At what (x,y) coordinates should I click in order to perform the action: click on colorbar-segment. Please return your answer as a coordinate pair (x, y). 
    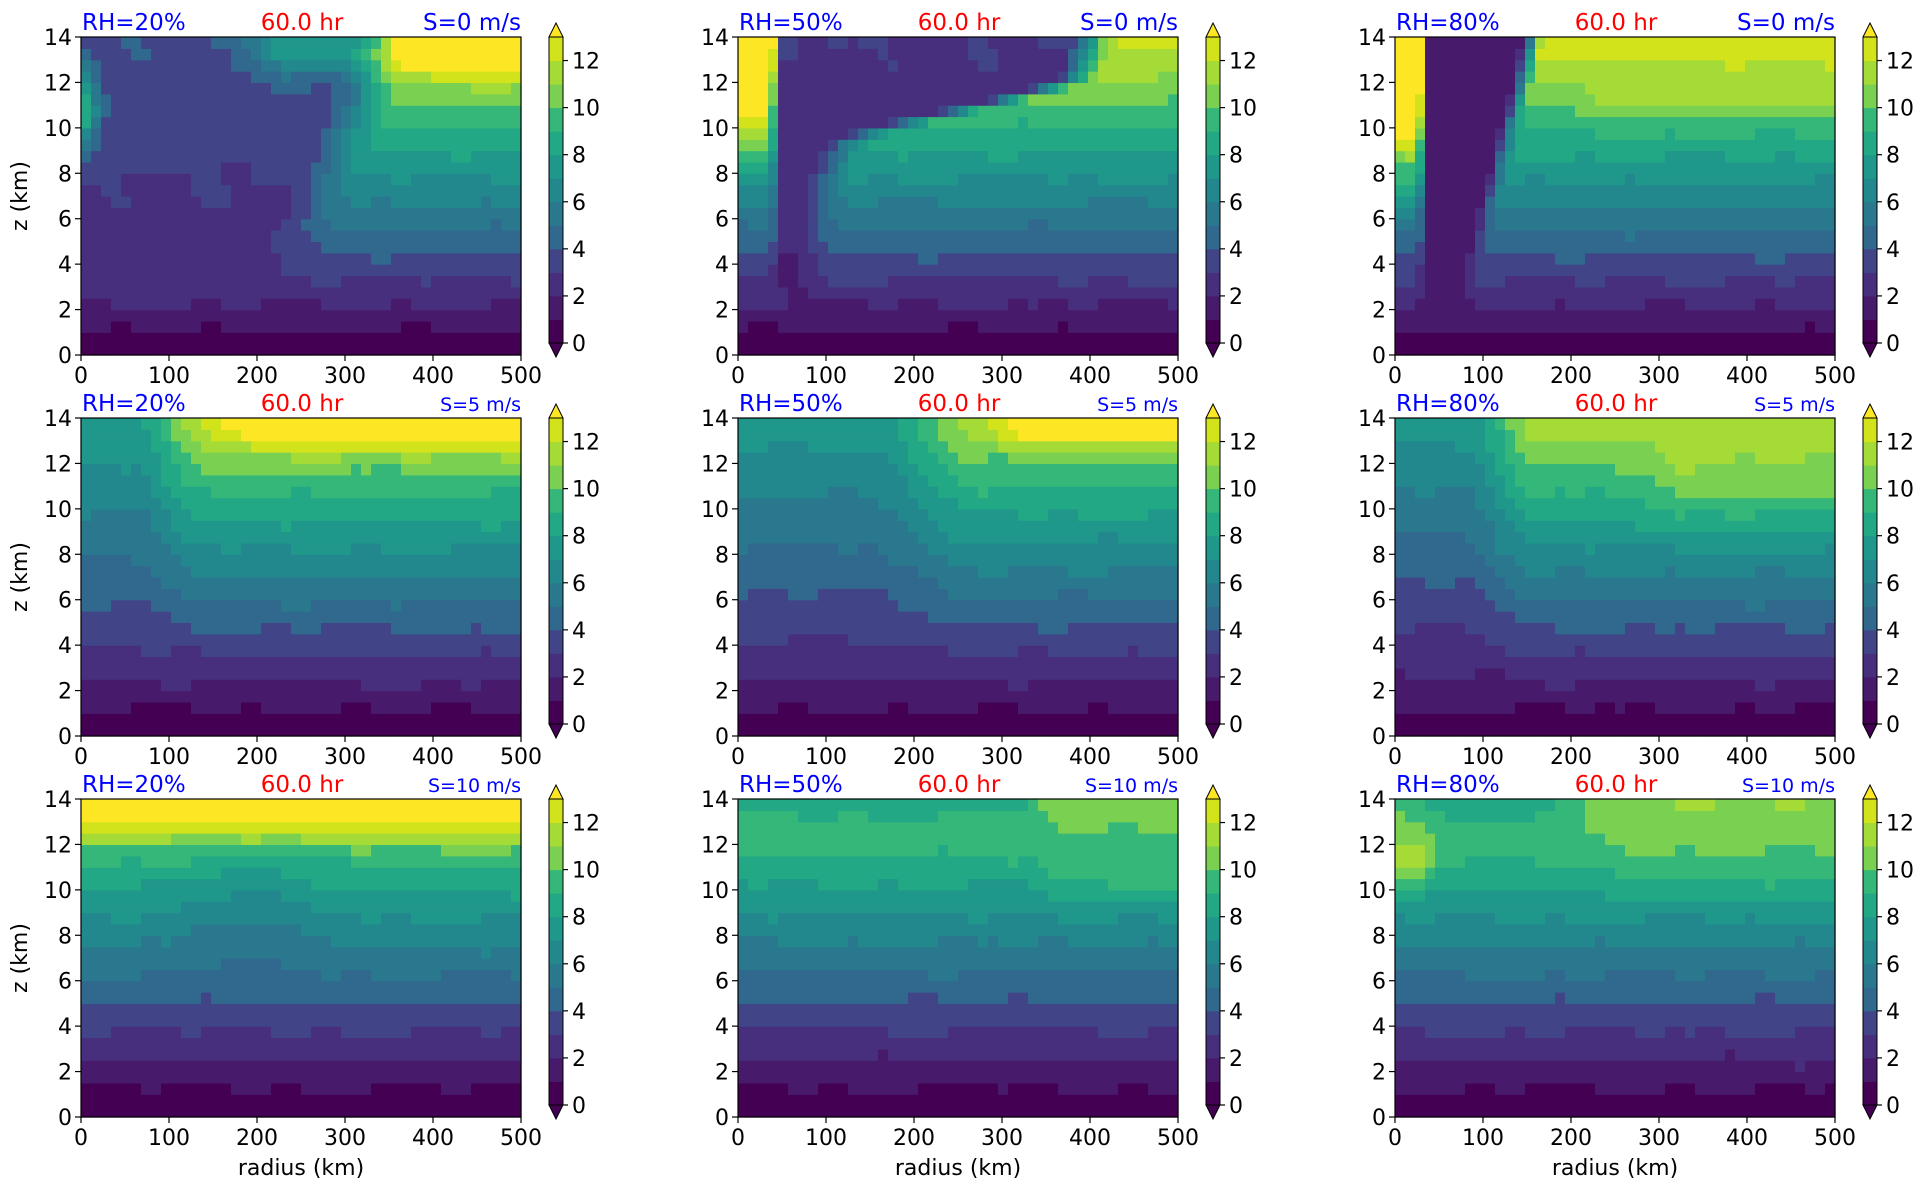
    Looking at the image, I should click on (556, 72).